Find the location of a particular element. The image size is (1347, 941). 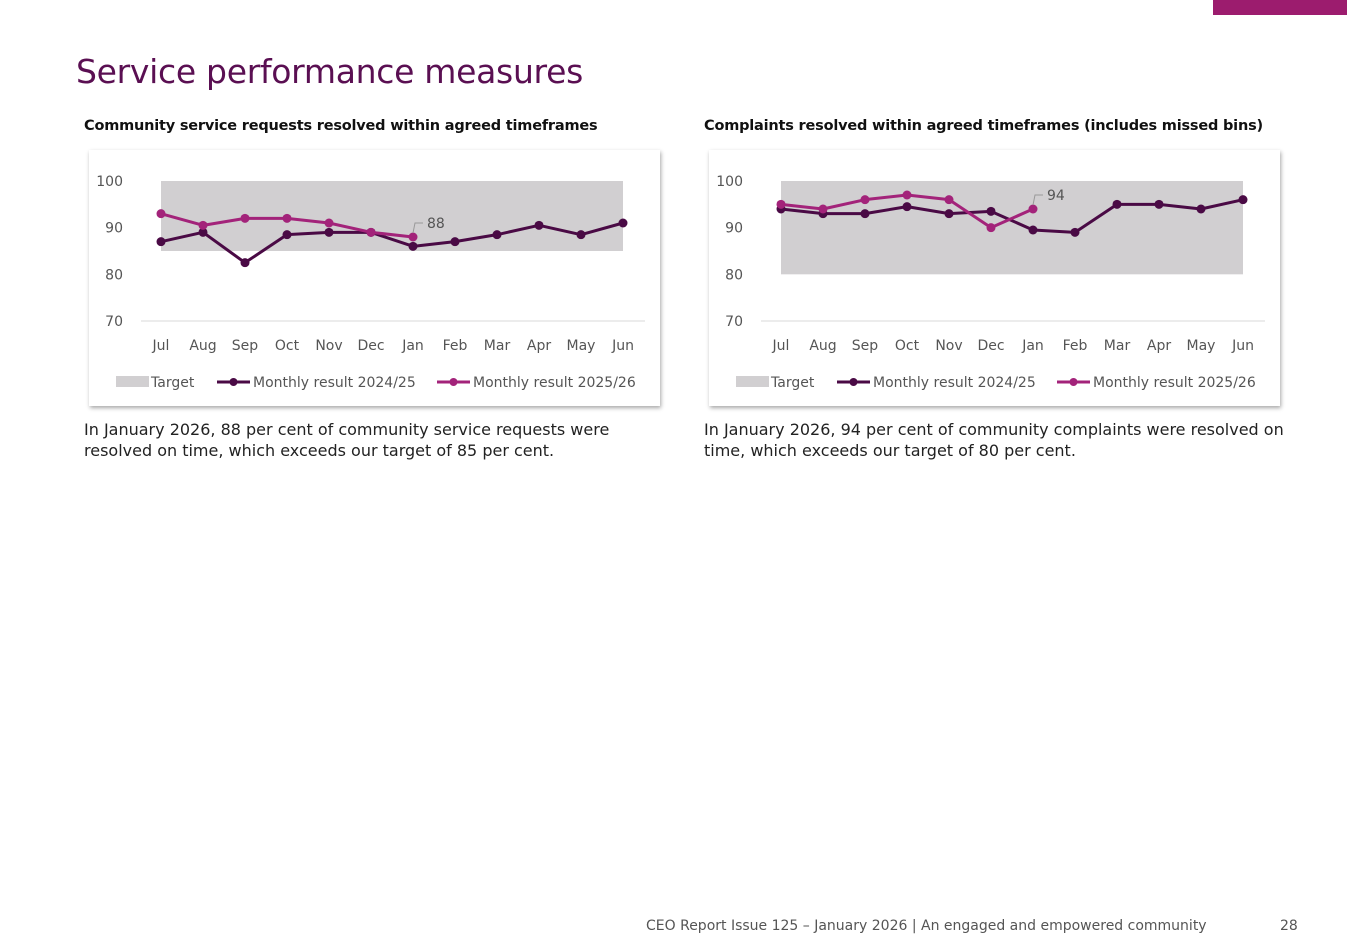

page-title: Service performance measures is located at coordinates (329, 71).